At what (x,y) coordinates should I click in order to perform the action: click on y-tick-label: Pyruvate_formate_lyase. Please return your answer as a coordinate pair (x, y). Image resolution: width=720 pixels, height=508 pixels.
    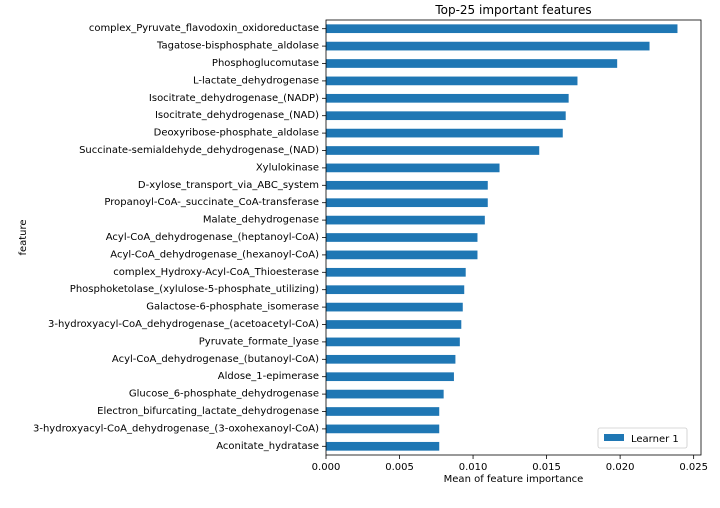
    Looking at the image, I should click on (259, 341).